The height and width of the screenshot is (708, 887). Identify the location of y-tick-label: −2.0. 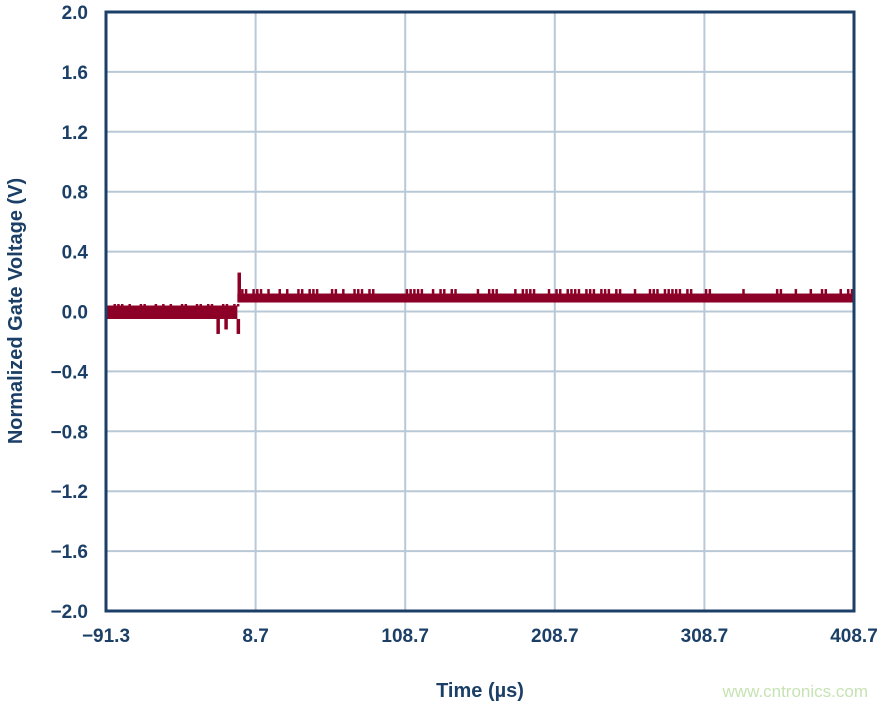
(69, 612).